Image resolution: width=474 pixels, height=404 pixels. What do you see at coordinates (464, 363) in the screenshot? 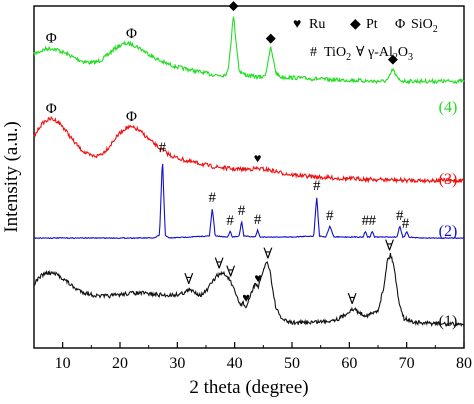
I see `x-tick-label: 80` at bounding box center [464, 363].